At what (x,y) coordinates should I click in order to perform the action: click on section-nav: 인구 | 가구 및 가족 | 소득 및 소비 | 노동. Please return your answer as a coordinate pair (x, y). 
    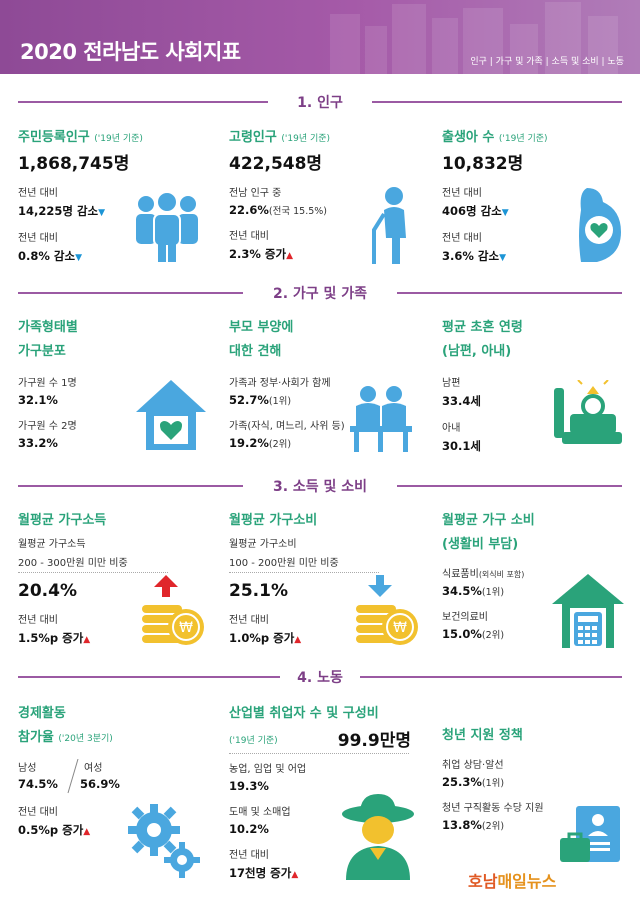
    Looking at the image, I should click on (547, 62).